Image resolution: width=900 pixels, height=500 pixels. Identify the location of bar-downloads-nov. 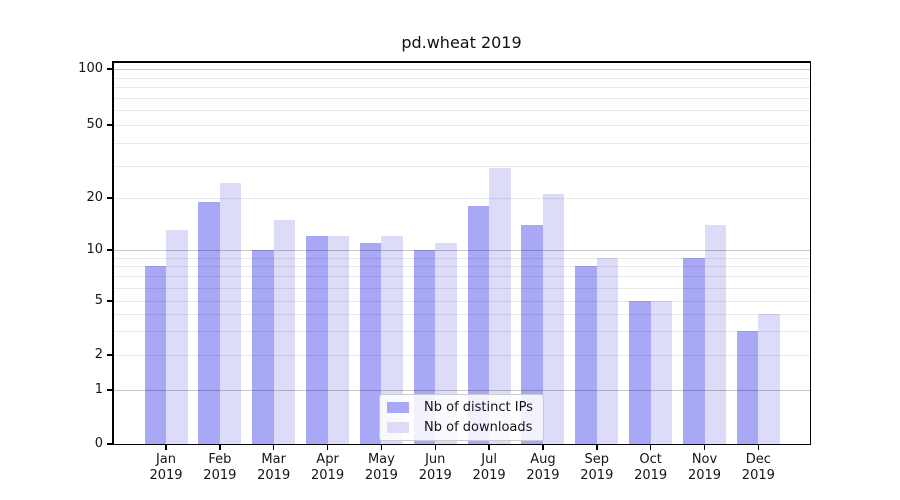
(715, 334).